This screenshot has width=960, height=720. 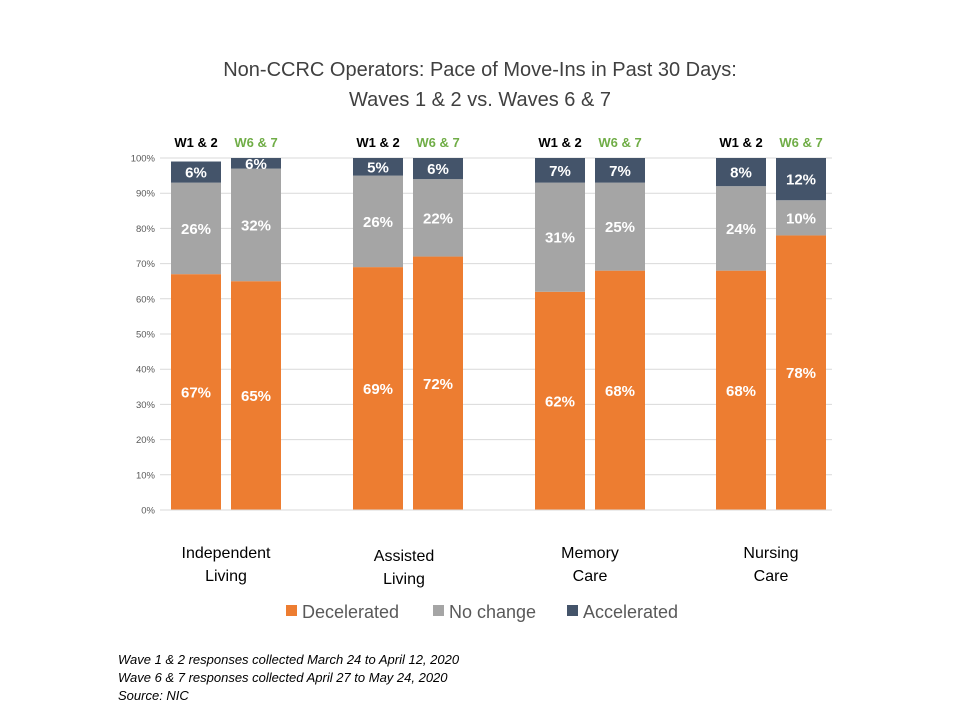 What do you see at coordinates (146, 194) in the screenshot?
I see `y-tick-label: 90%` at bounding box center [146, 194].